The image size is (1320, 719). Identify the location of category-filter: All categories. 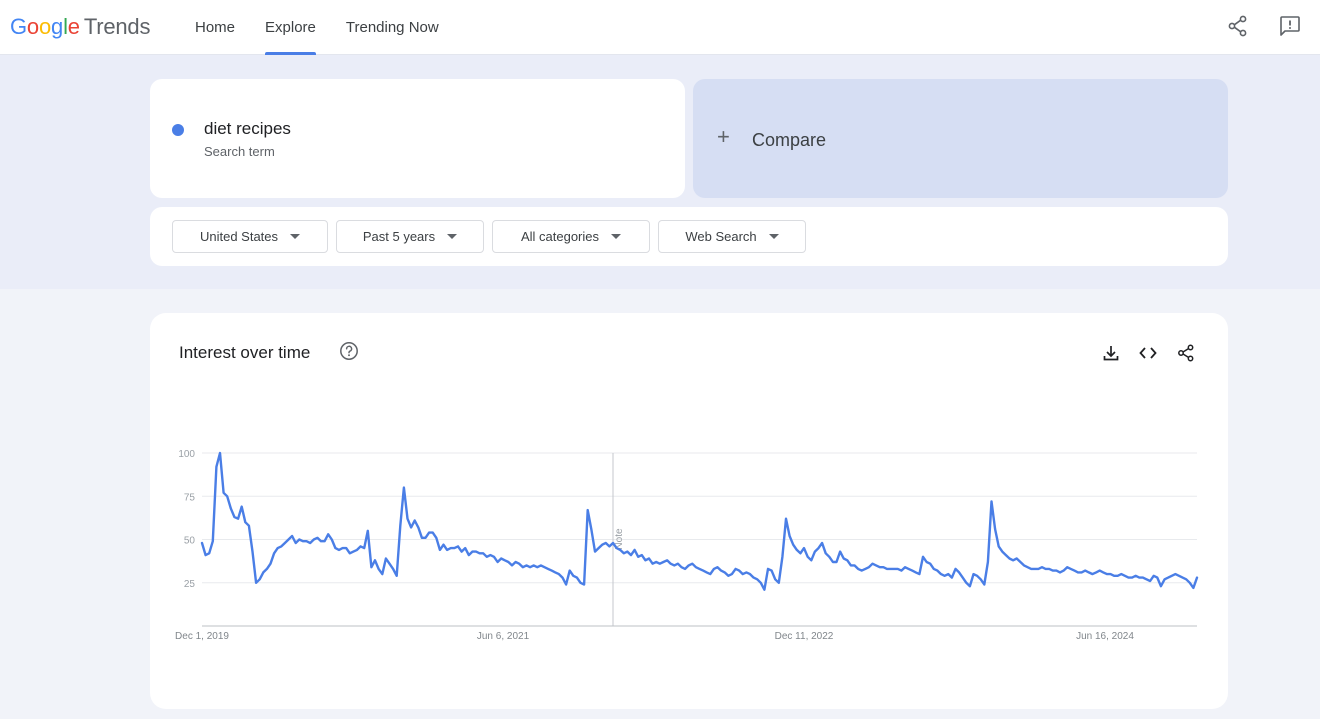
(571, 236).